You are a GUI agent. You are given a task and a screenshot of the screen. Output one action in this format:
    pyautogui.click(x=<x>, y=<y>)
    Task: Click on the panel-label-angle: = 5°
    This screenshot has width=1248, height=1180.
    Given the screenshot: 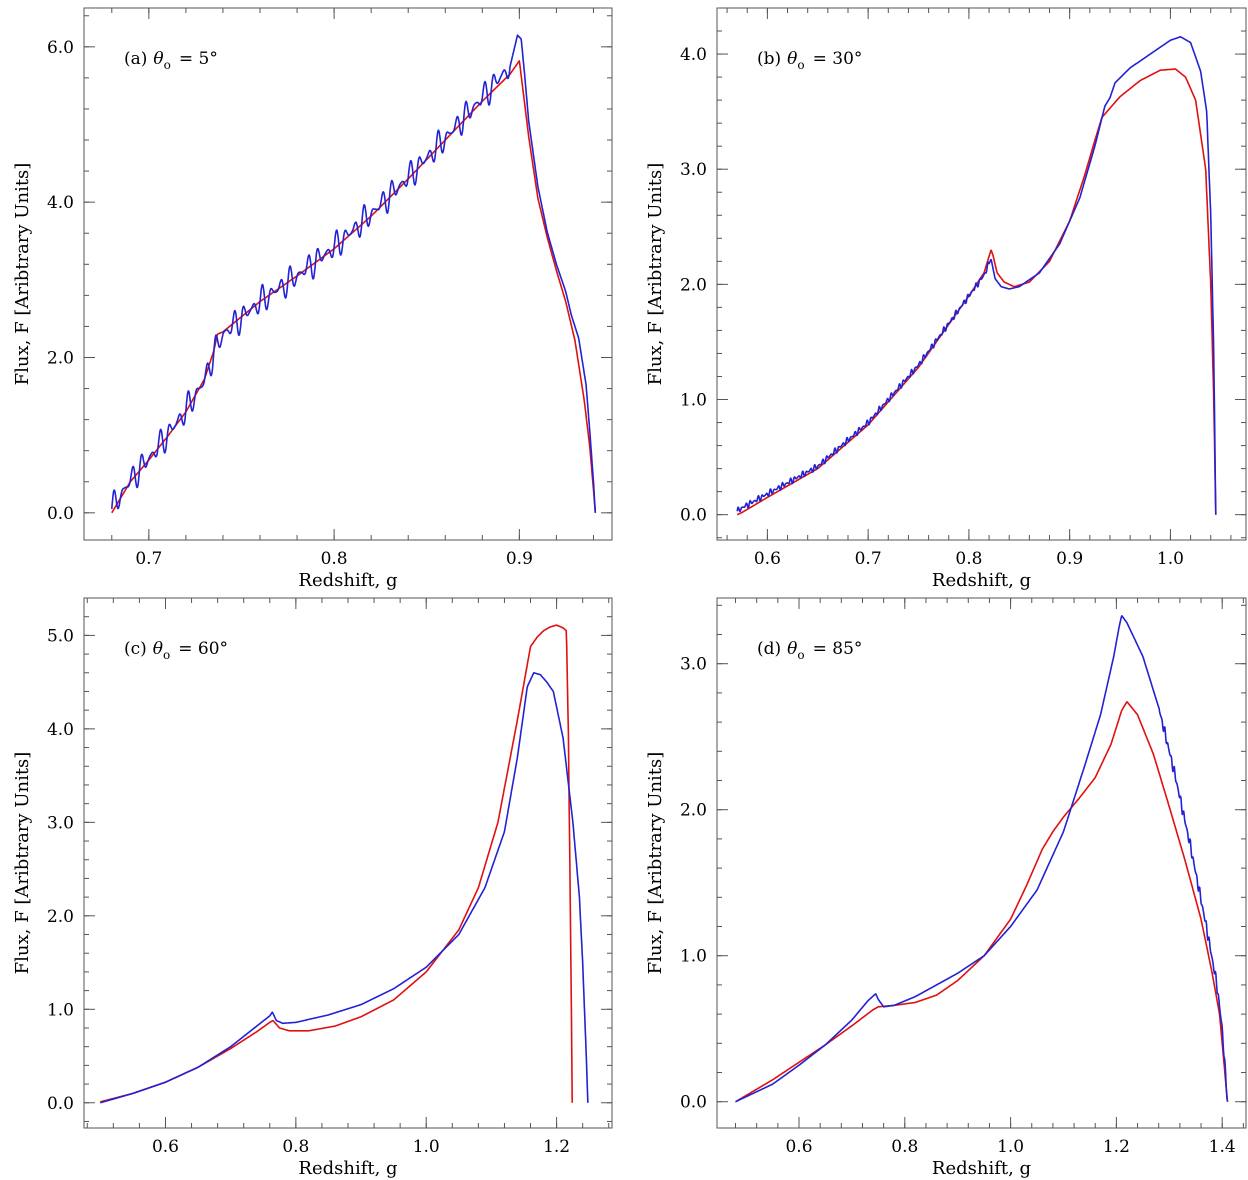 What is the action you would take?
    pyautogui.click(x=198, y=59)
    